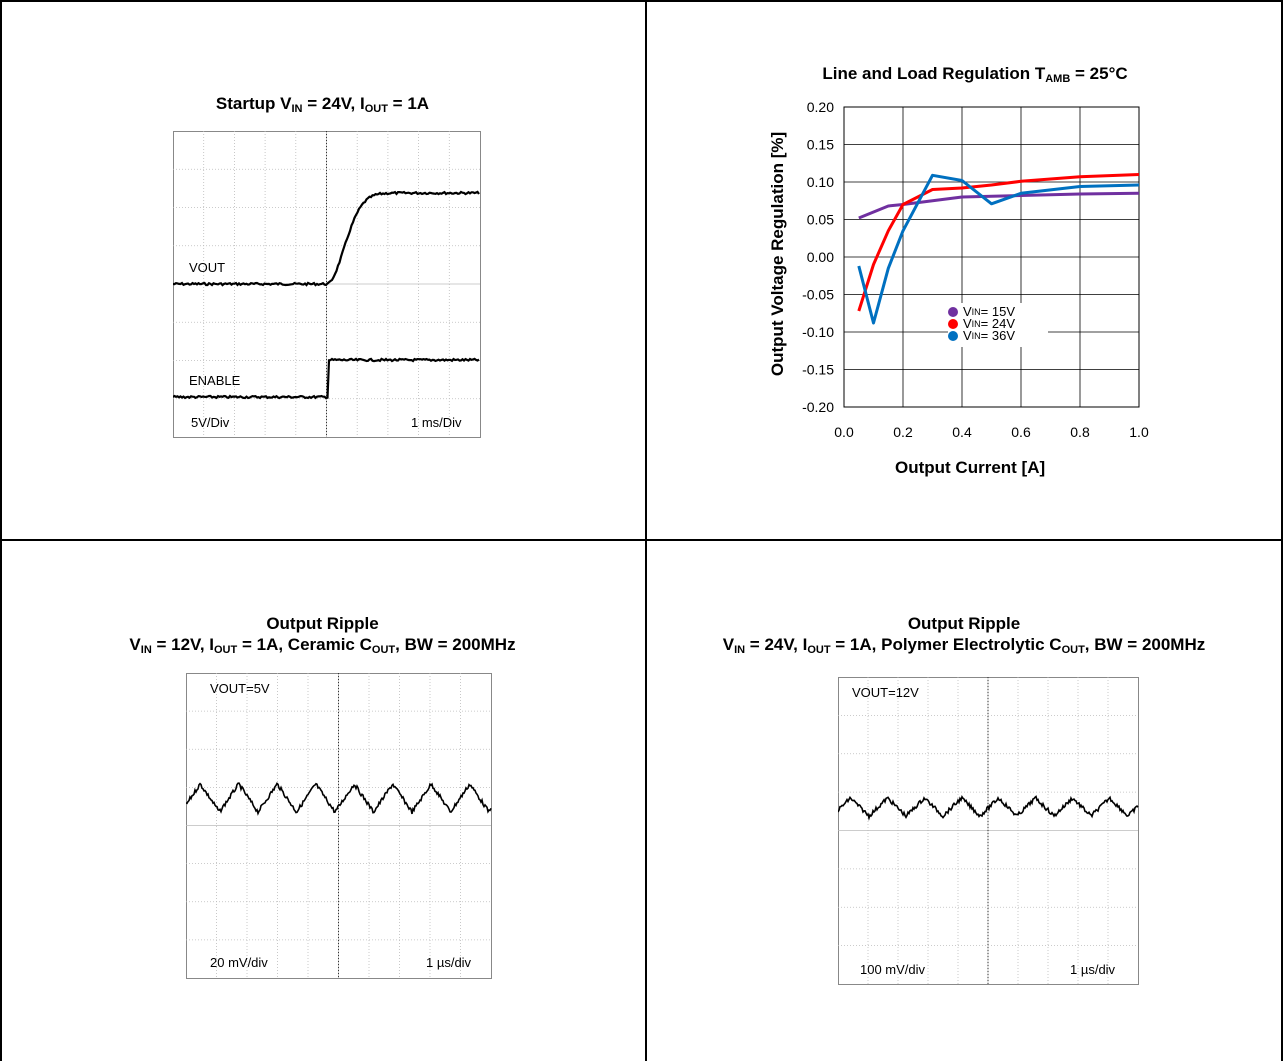 The height and width of the screenshot is (1061, 1283). I want to click on x-tick-label: 0.6, so click(1021, 432).